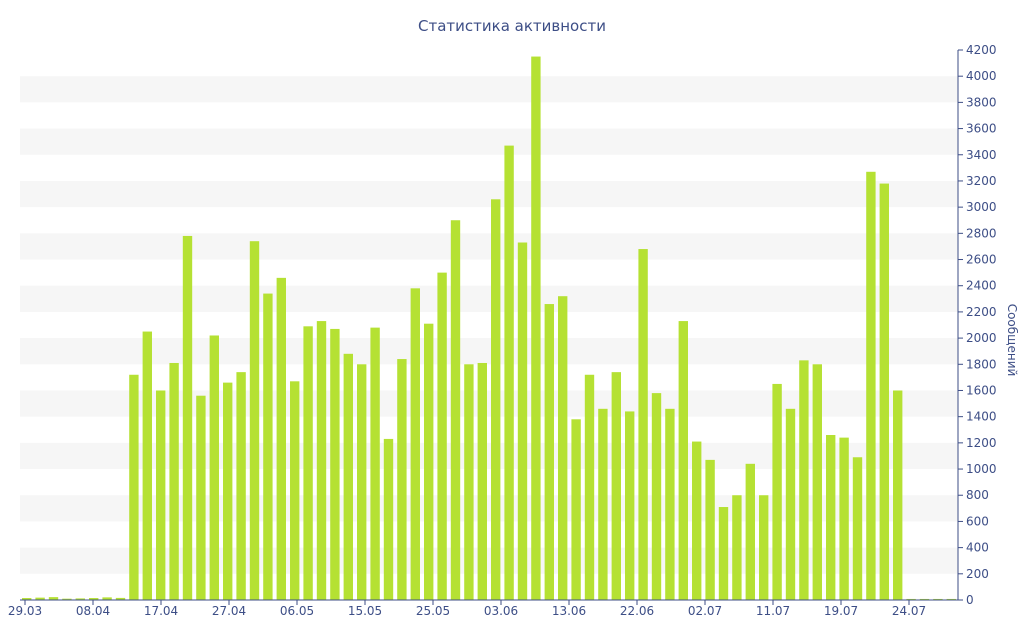 The image size is (1024, 640). What do you see at coordinates (93, 611) in the screenshot?
I see `x-tick-label: 08.04` at bounding box center [93, 611].